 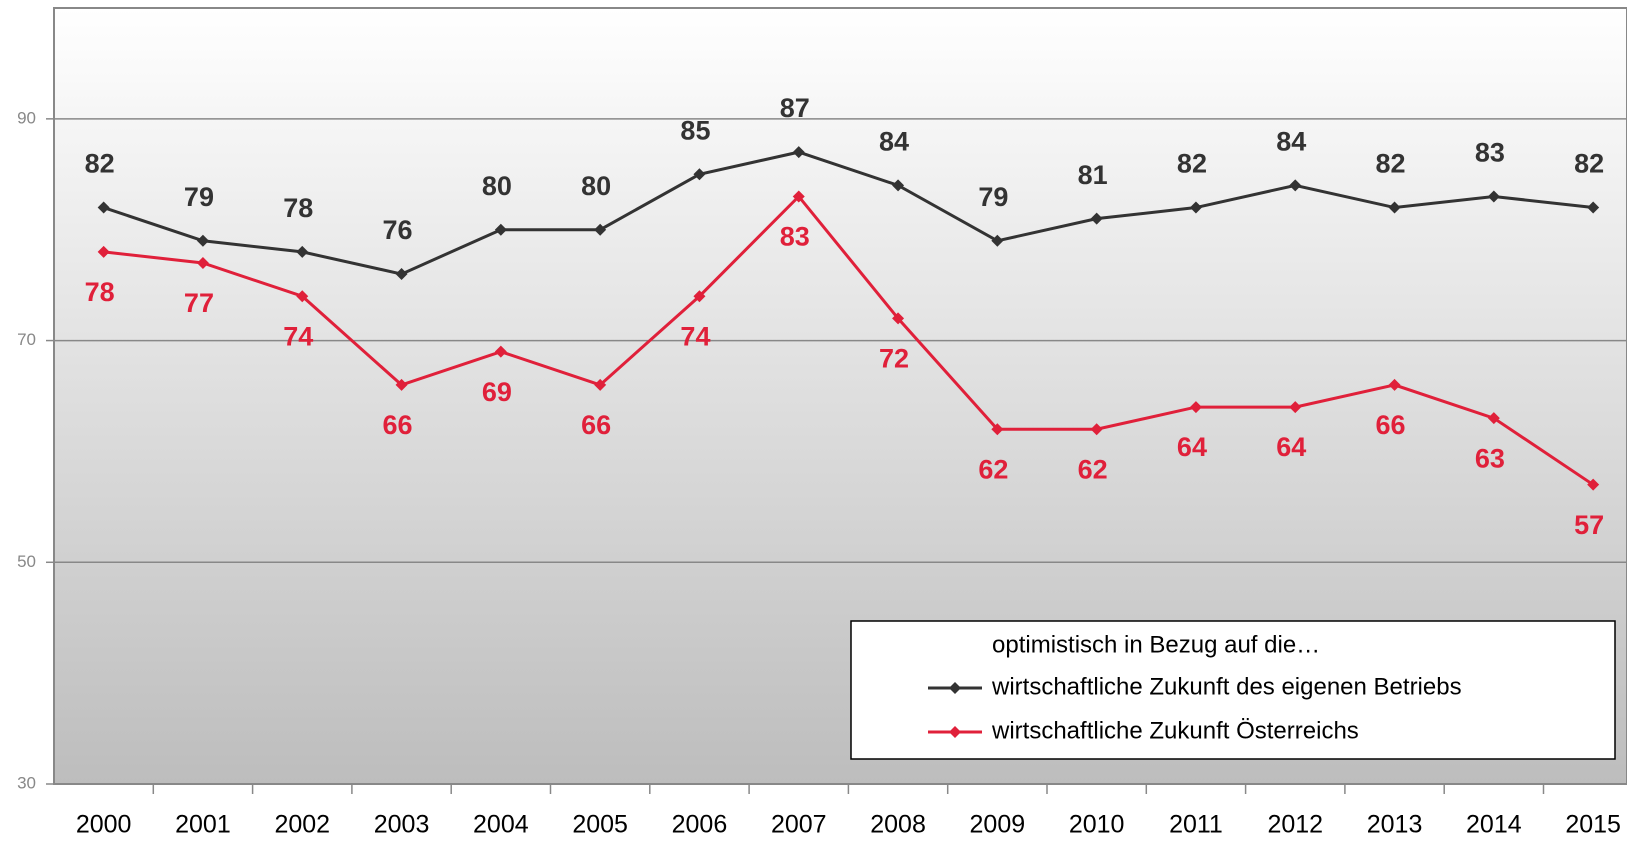 I want to click on y-tick-label: 90, so click(x=26, y=117).